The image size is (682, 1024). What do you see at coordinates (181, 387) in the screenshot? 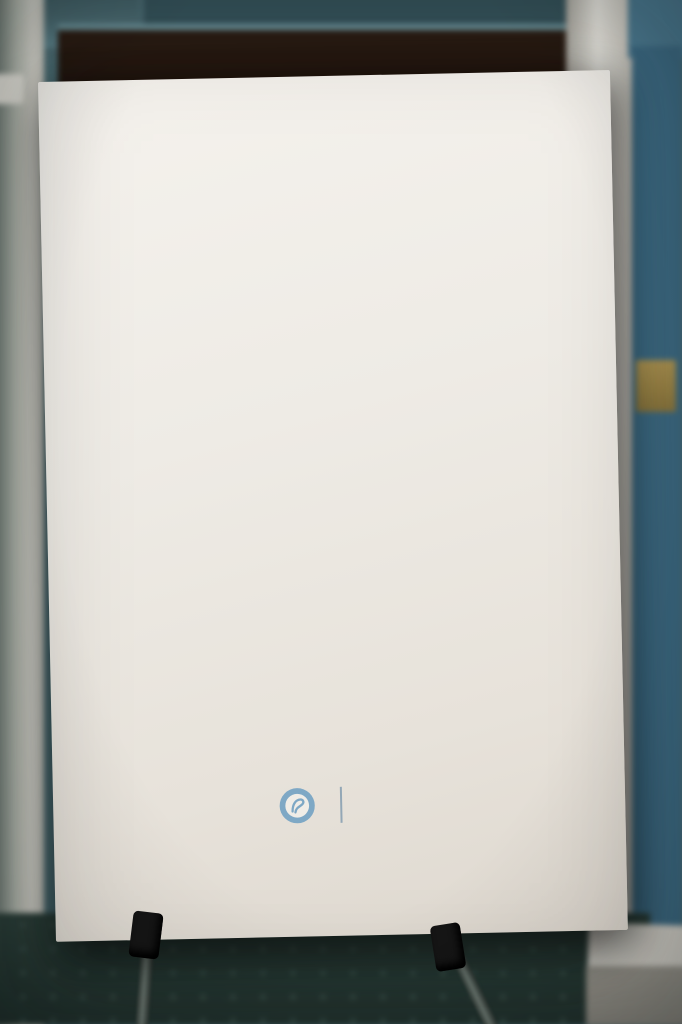
I see `rhc-dot-icon` at bounding box center [181, 387].